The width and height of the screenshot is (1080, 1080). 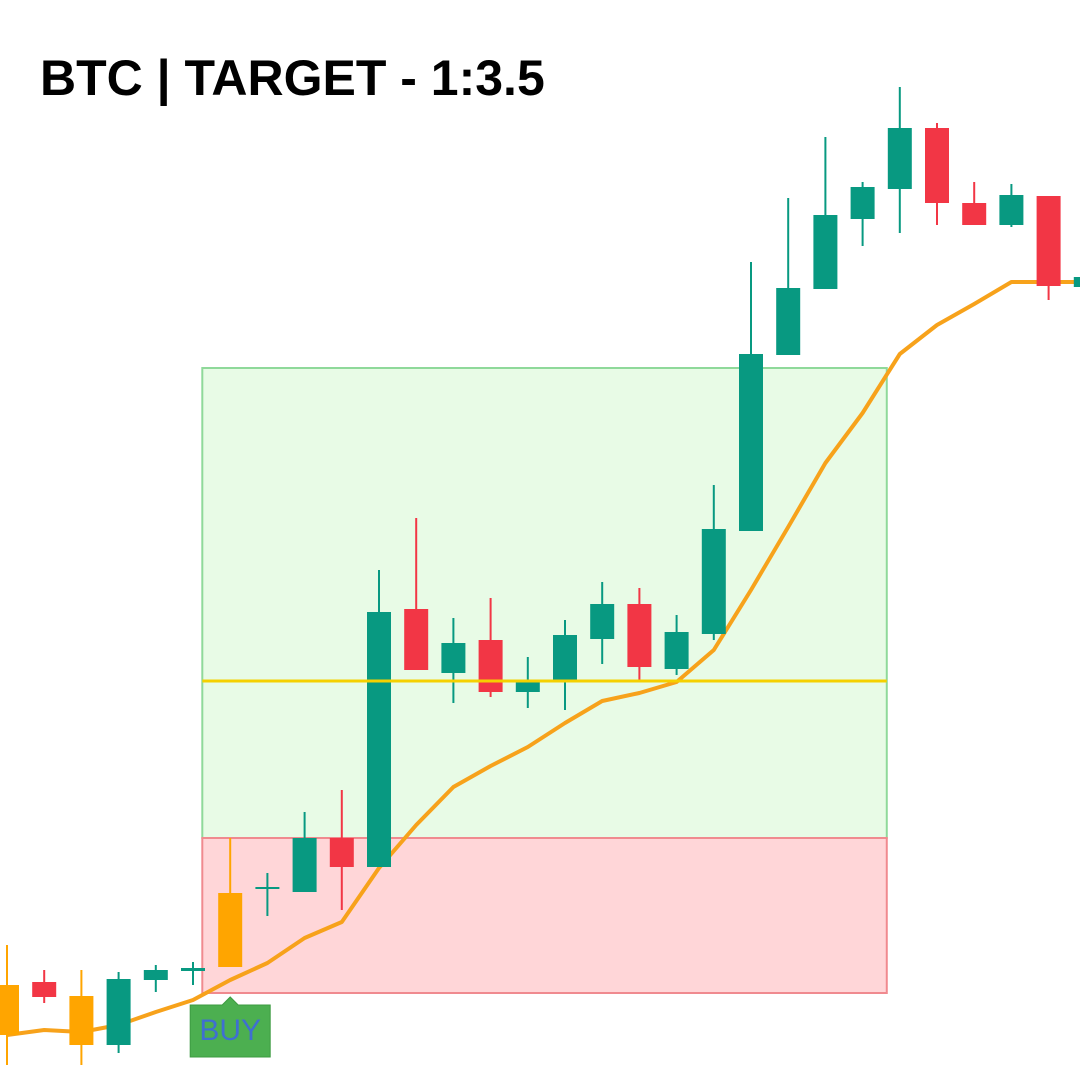 I want to click on buy-label: BUY, so click(x=230, y=1027).